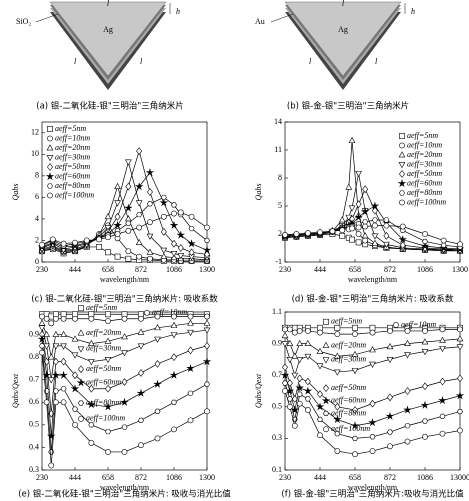  What do you see at coordinates (174, 269) in the screenshot?
I see `x-tick-label: 1086` at bounding box center [174, 269].